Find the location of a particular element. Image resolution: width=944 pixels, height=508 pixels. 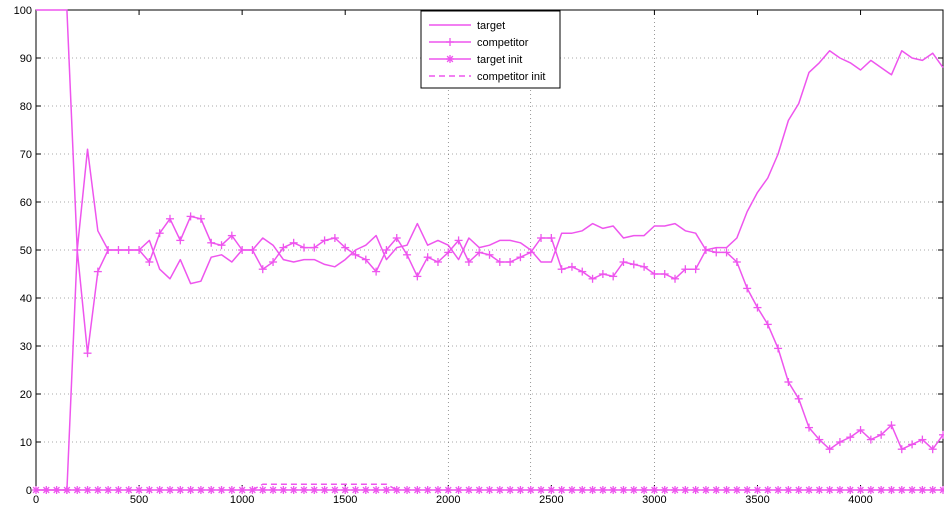

legend-label: target is located at coordinates (491, 26).